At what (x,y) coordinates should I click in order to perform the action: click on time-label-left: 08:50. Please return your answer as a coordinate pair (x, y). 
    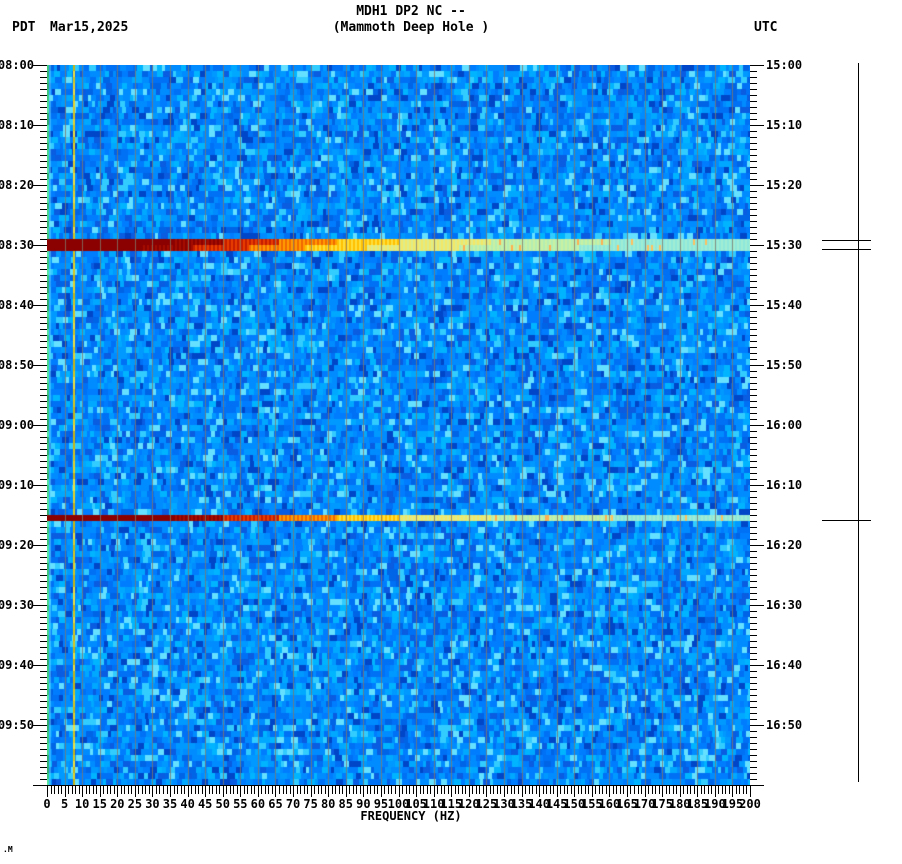
    Looking at the image, I should click on (17, 365).